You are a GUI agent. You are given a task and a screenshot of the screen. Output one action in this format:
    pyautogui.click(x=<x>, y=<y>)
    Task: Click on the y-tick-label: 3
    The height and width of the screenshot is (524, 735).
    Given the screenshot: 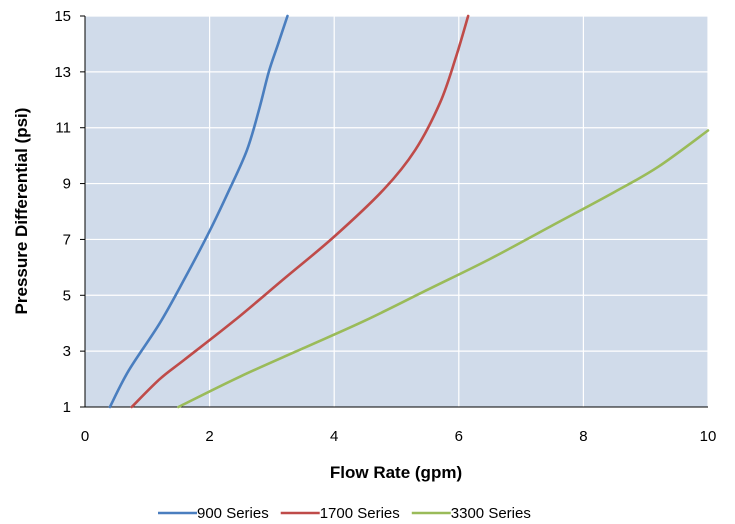 What is the action you would take?
    pyautogui.click(x=67, y=351)
    